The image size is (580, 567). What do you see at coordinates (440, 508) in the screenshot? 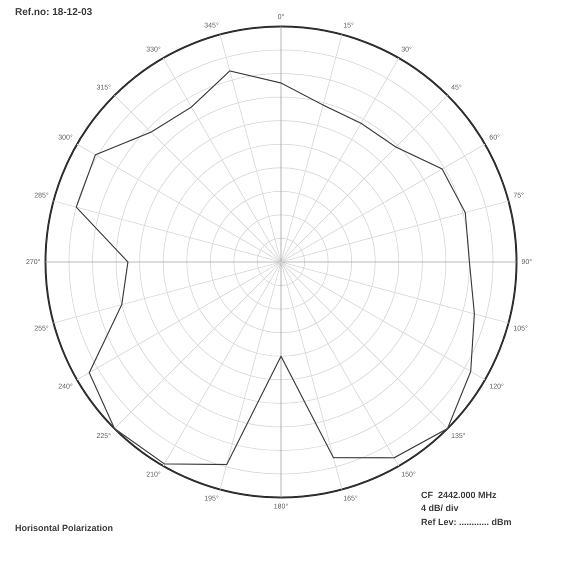
I see `text: 4 dB/ div` at bounding box center [440, 508].